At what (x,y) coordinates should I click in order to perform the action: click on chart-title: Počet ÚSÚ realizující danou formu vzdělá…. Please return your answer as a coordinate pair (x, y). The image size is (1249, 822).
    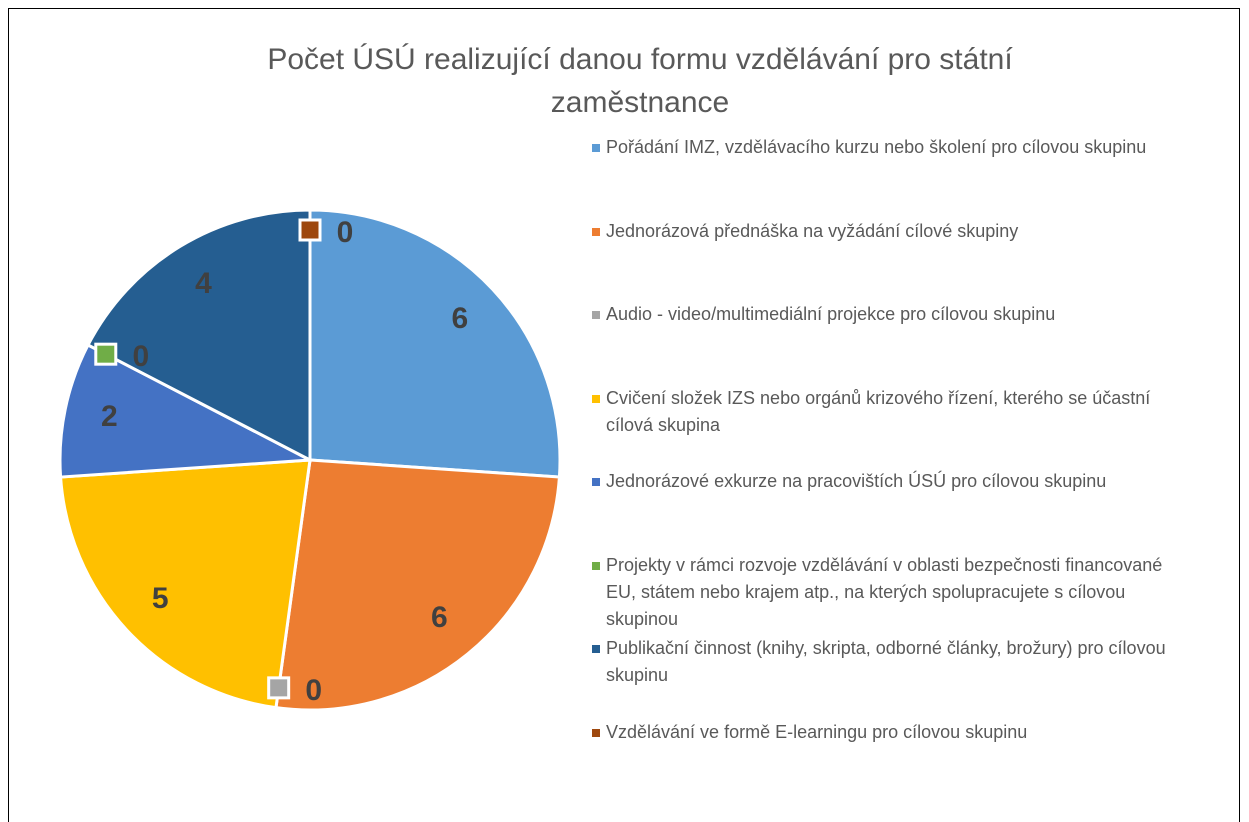
    Looking at the image, I should click on (640, 81).